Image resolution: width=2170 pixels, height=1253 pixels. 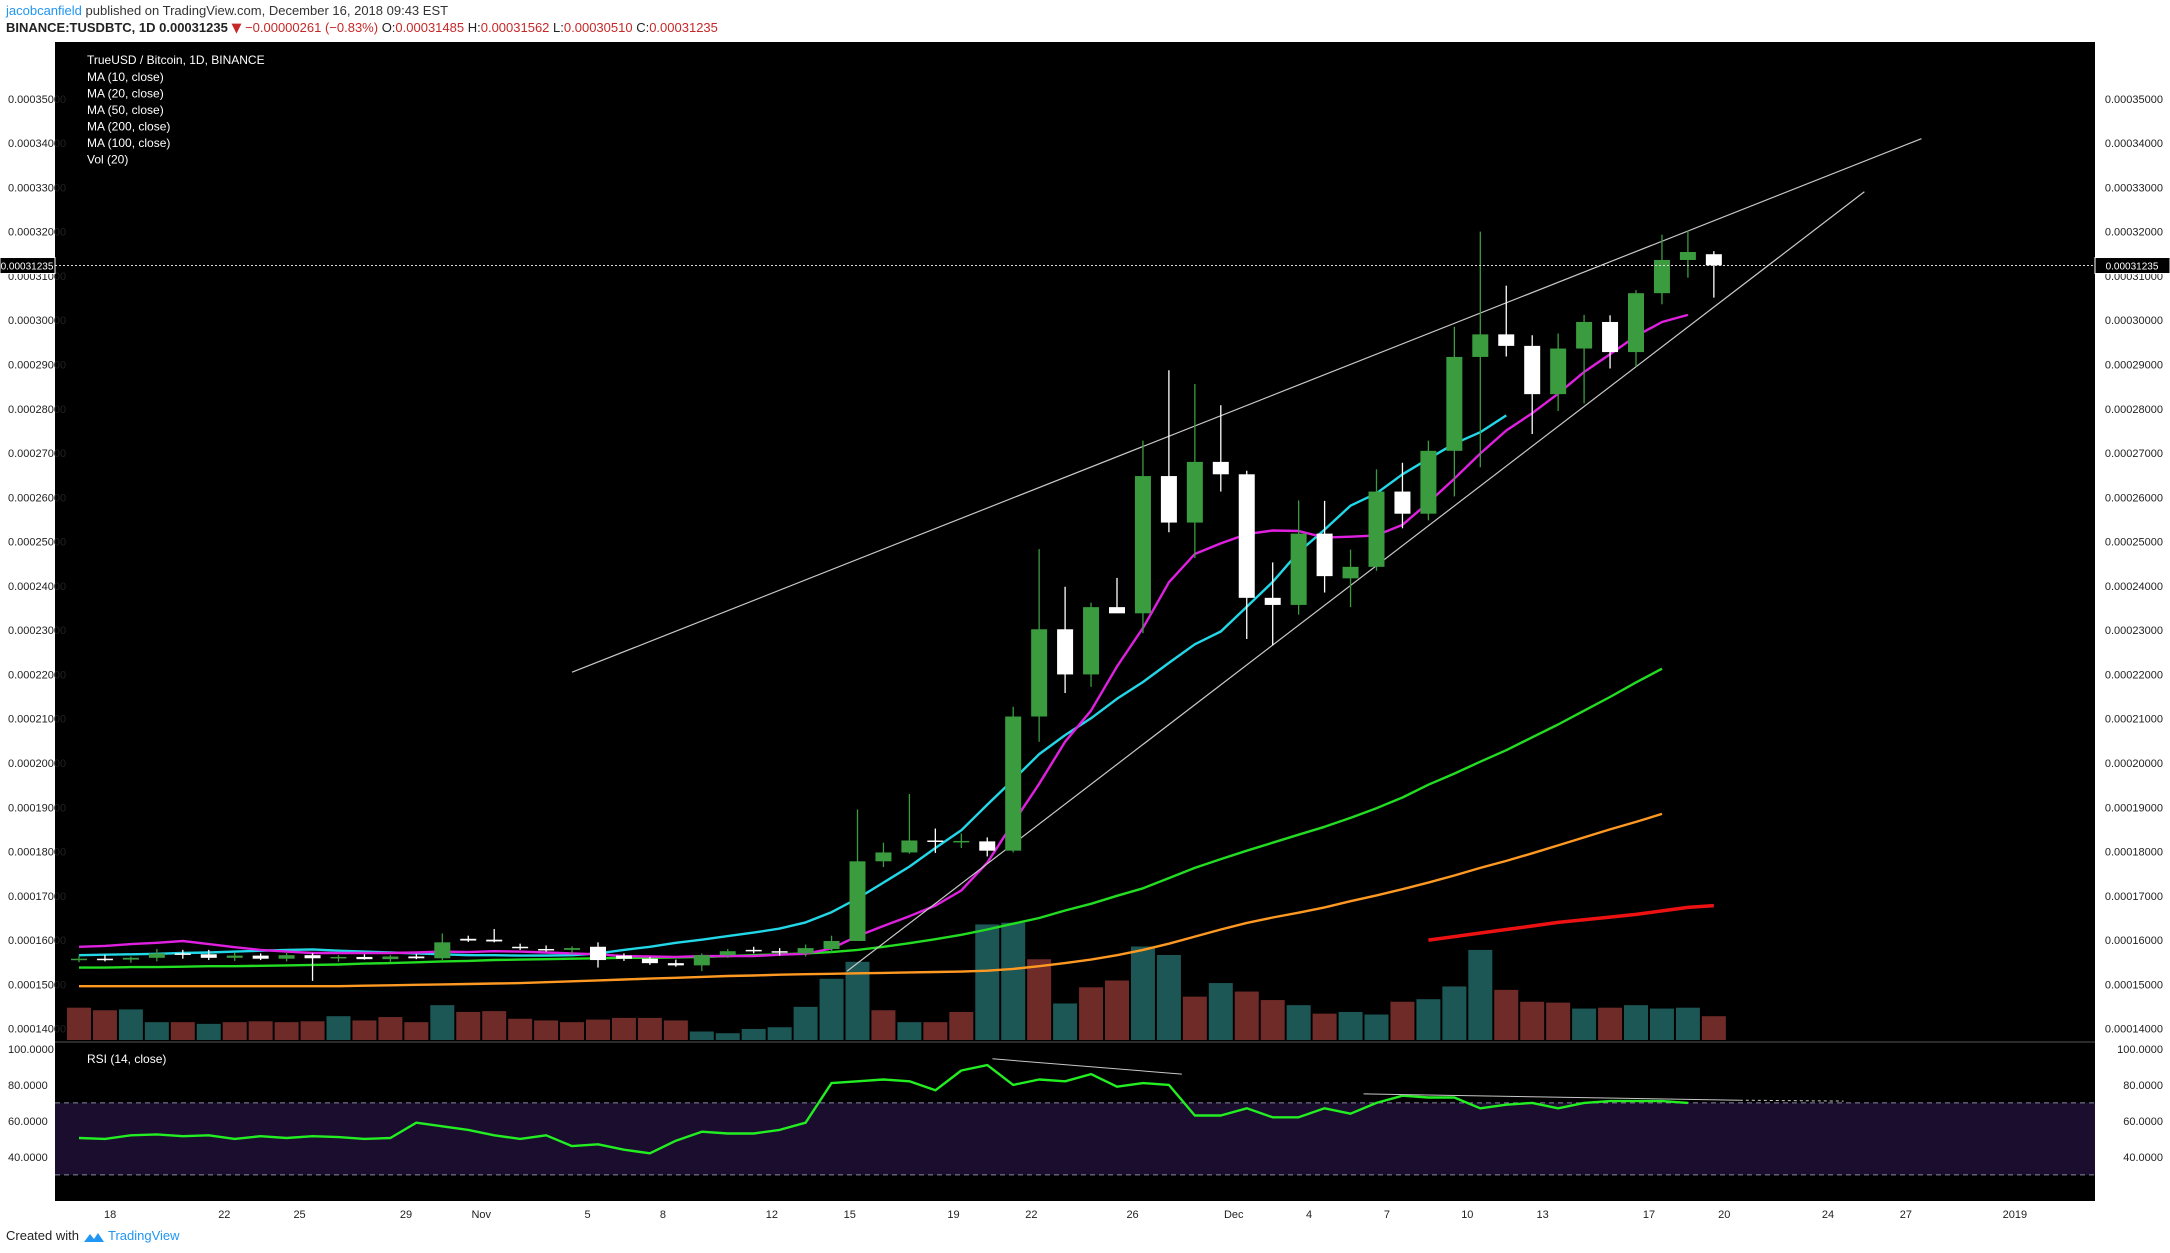 What do you see at coordinates (1309, 1215) in the screenshot?
I see `time-axis-tick: 4` at bounding box center [1309, 1215].